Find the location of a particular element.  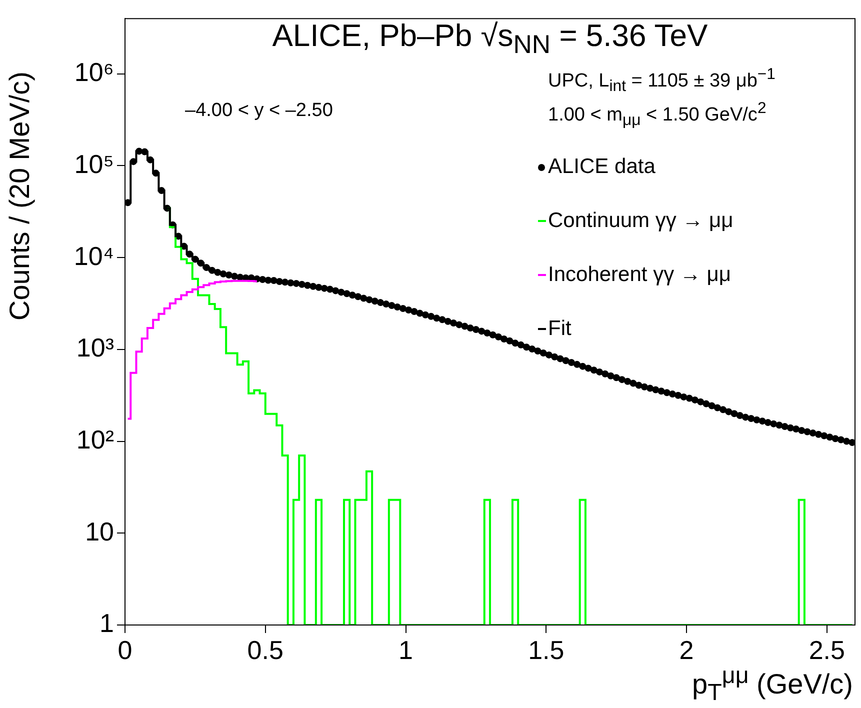

y-axis-title: Counts / (20 MeV/c) is located at coordinates (20, 196).